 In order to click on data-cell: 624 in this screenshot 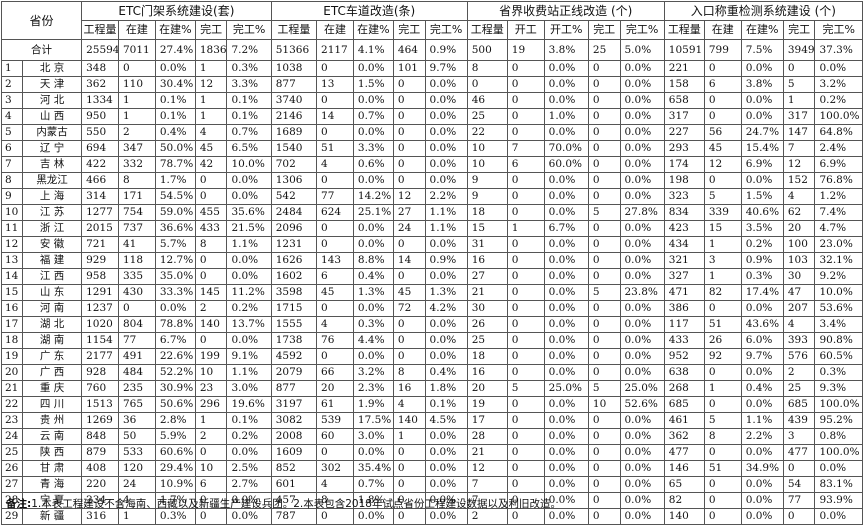, I will do `click(335, 212)`.